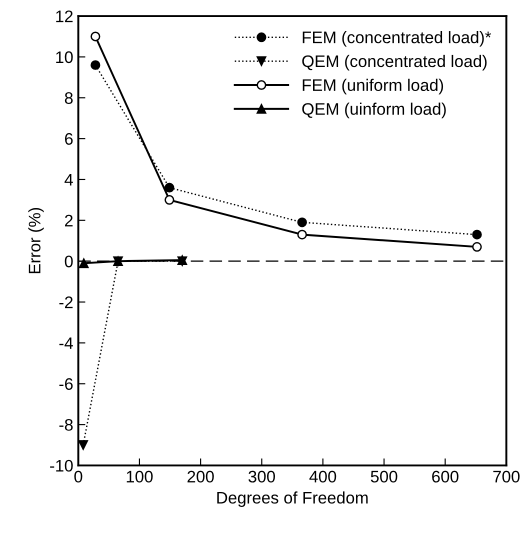 The width and height of the screenshot is (522, 535). What do you see at coordinates (68, 262) in the screenshot?
I see `y-tick-label: 0` at bounding box center [68, 262].